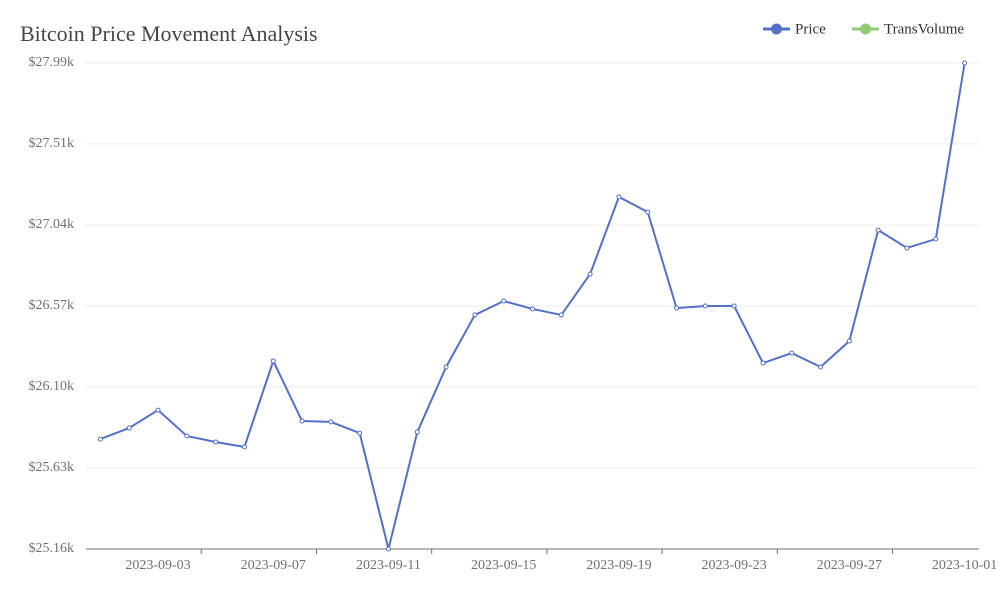 The height and width of the screenshot is (600, 1000). What do you see at coordinates (52, 548) in the screenshot?
I see `y-tick-label: $25.16k` at bounding box center [52, 548].